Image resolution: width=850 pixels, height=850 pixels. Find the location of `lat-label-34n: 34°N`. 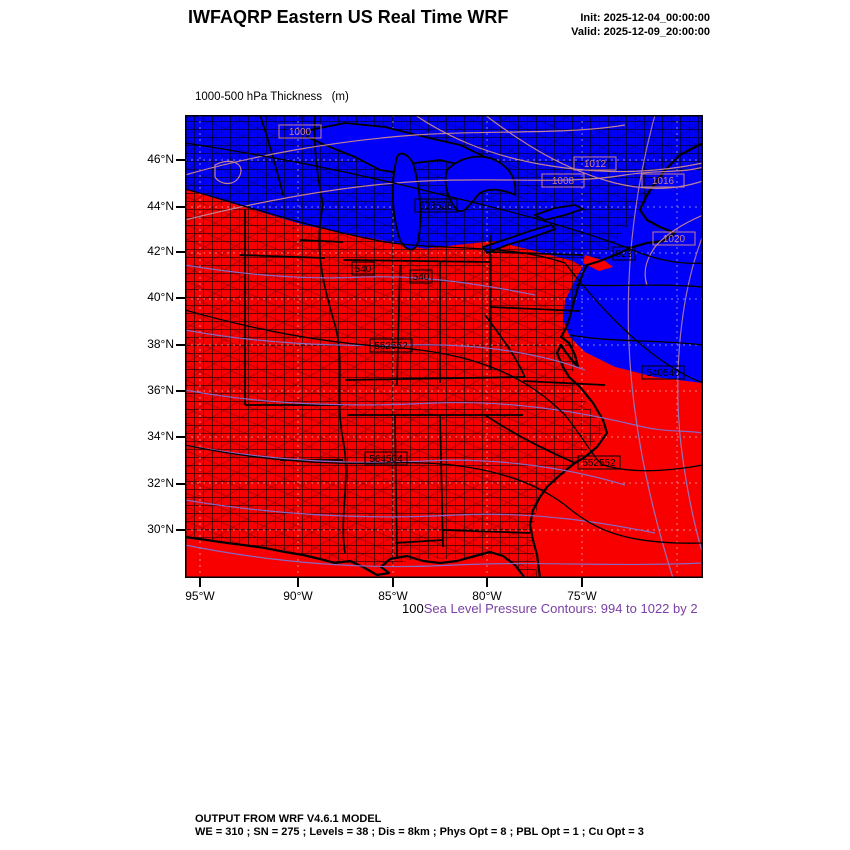

lat-label-34n: 34°N is located at coordinates (160, 436).